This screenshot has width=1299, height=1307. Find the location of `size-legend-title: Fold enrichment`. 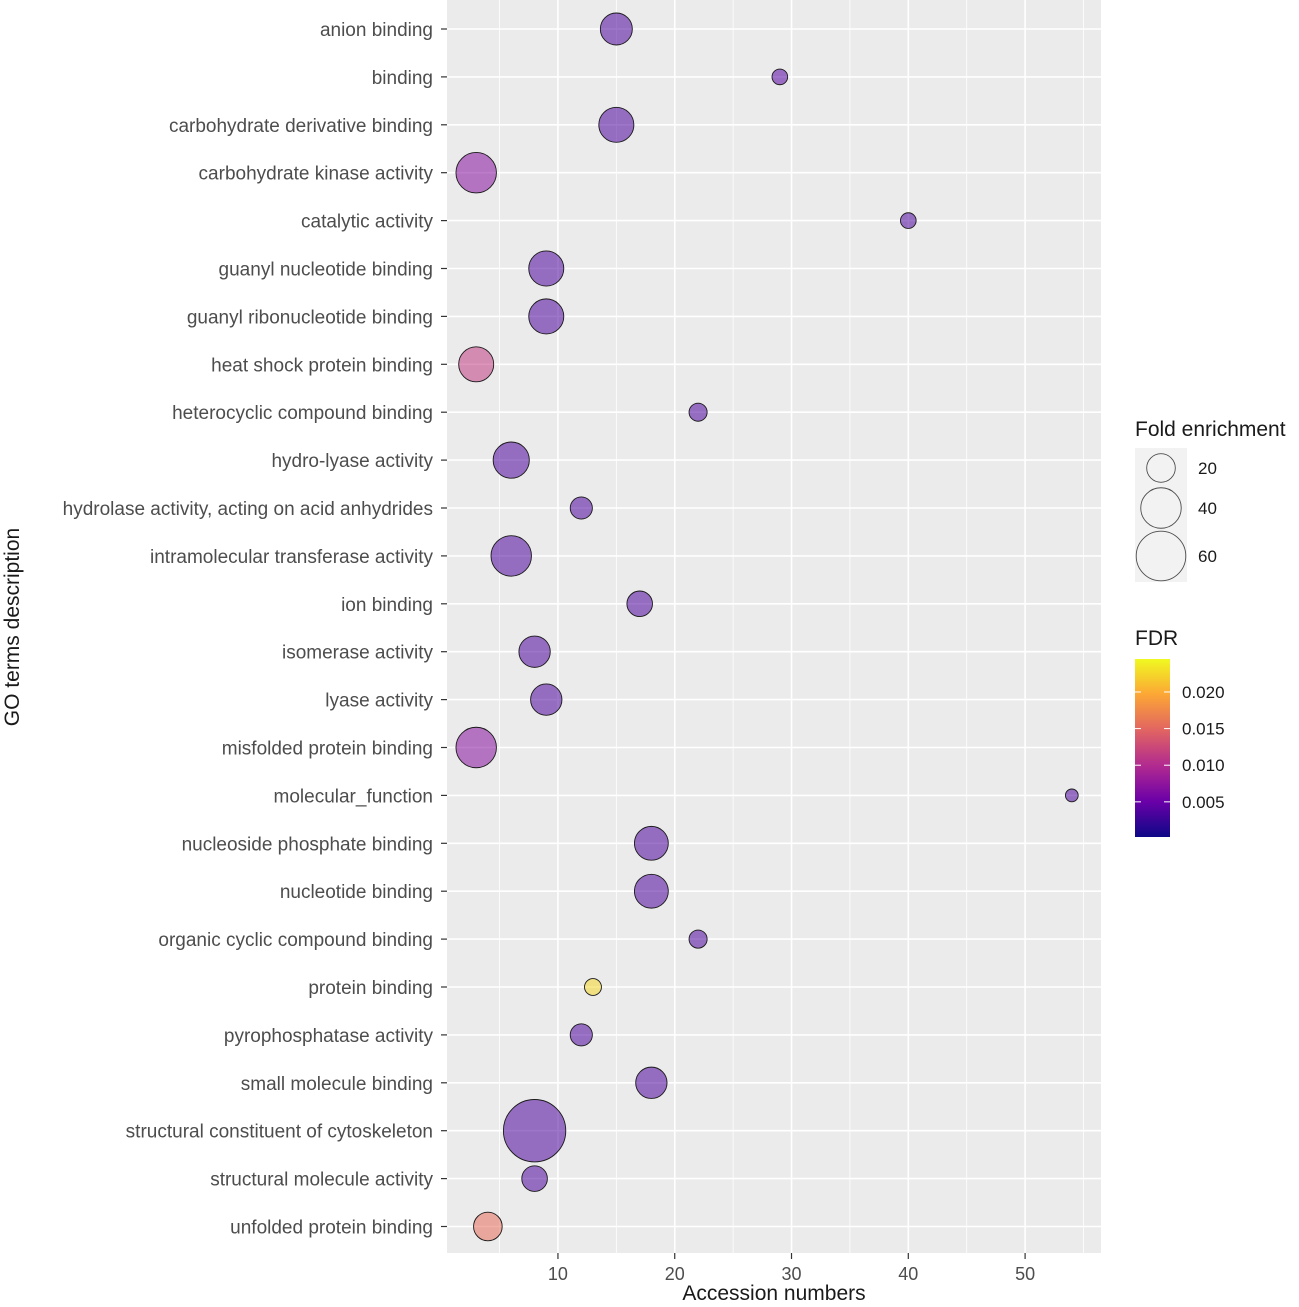

size-legend-title: Fold enrichment is located at coordinates (1210, 429).